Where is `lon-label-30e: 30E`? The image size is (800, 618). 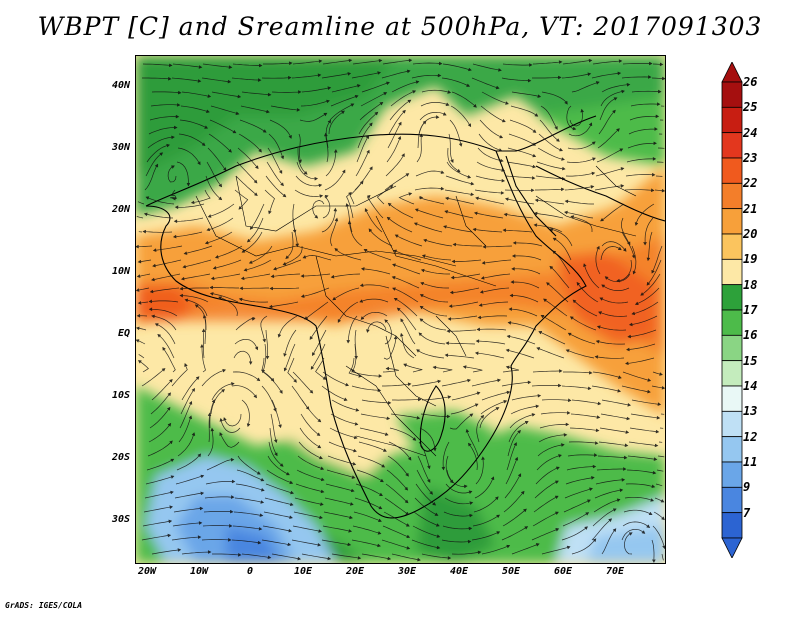 lon-label-30e: 30E is located at coordinates (407, 571).